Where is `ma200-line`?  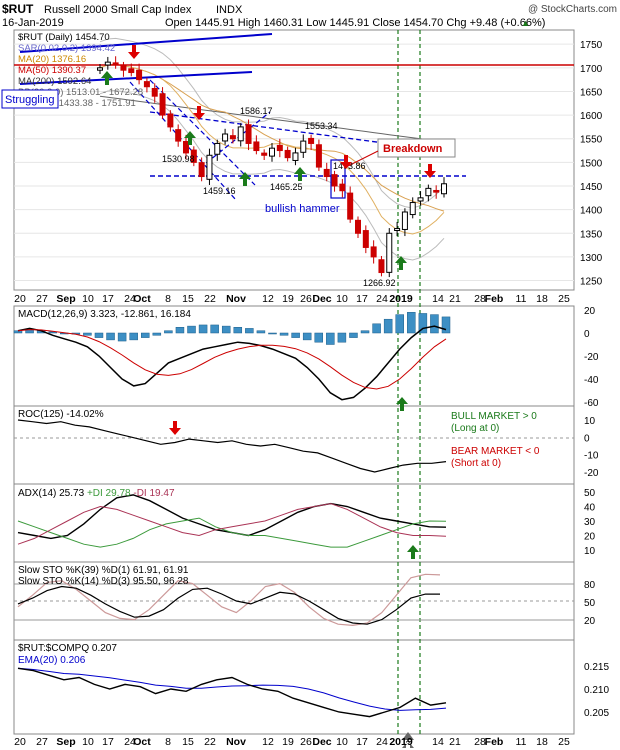 ma200-line is located at coordinates (272, 119).